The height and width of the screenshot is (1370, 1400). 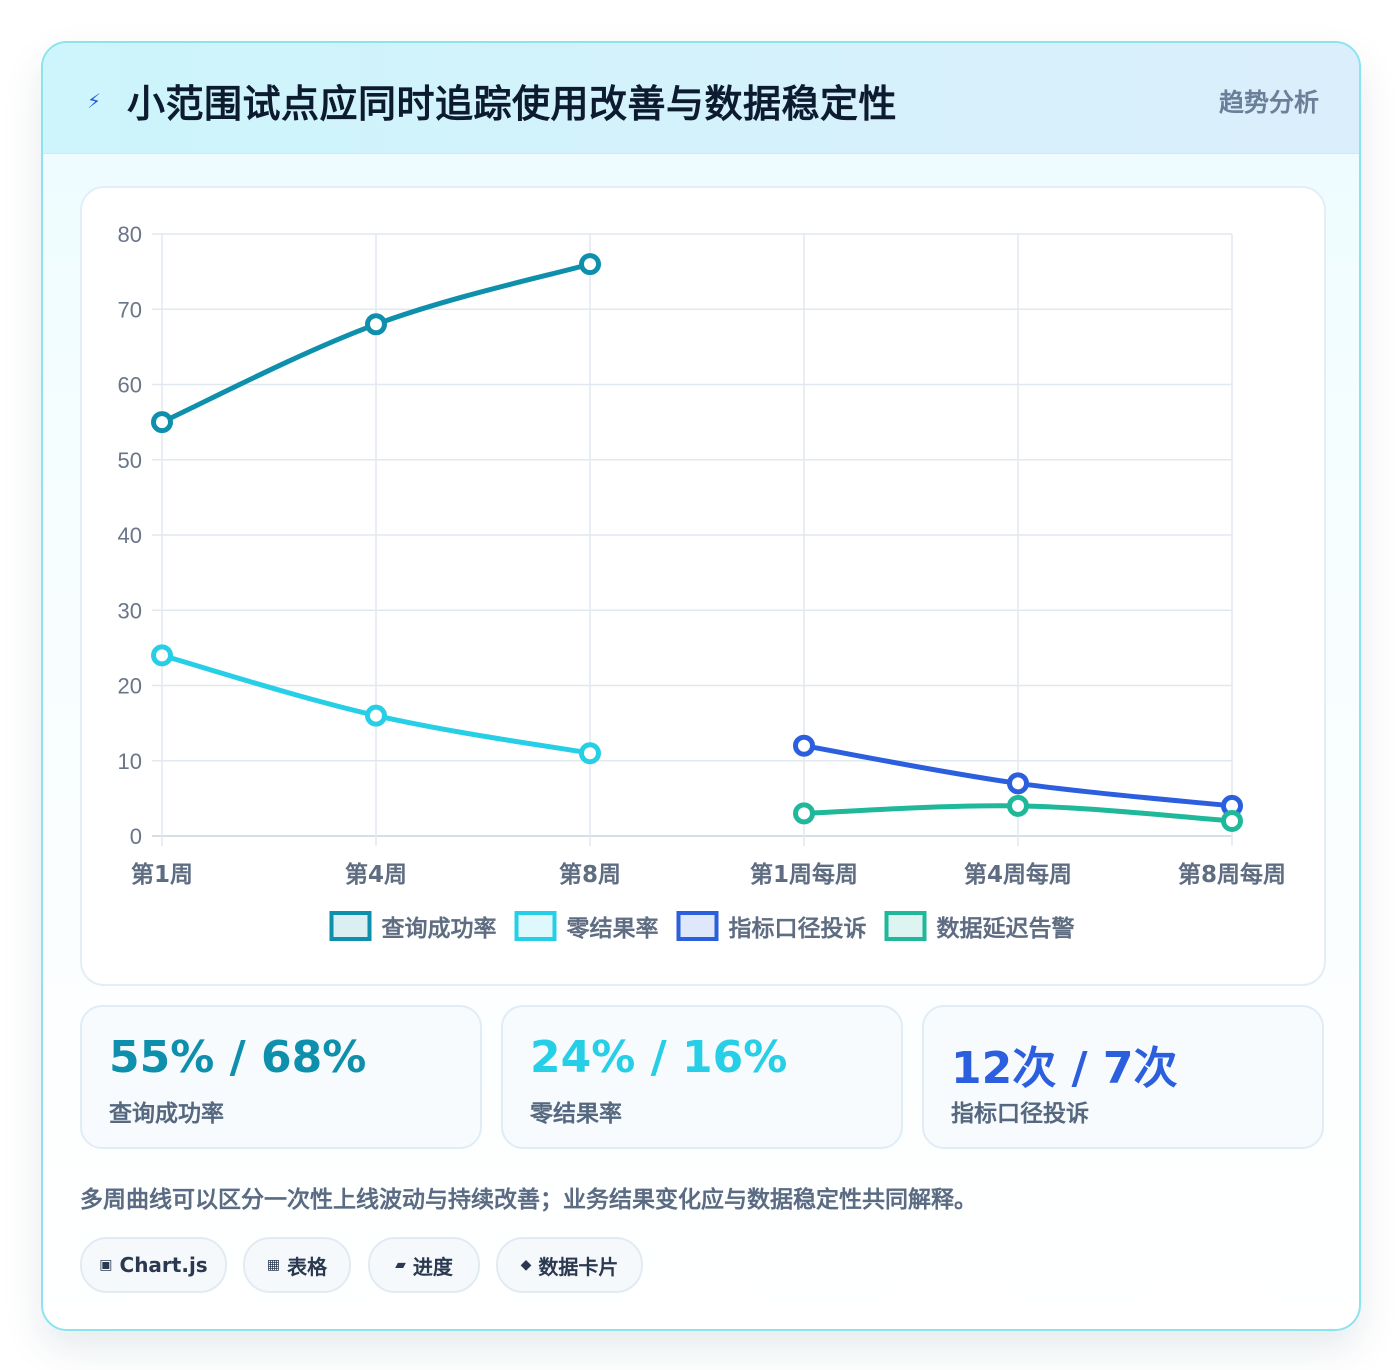 I want to click on y-tick-label: 30, so click(x=130, y=610).